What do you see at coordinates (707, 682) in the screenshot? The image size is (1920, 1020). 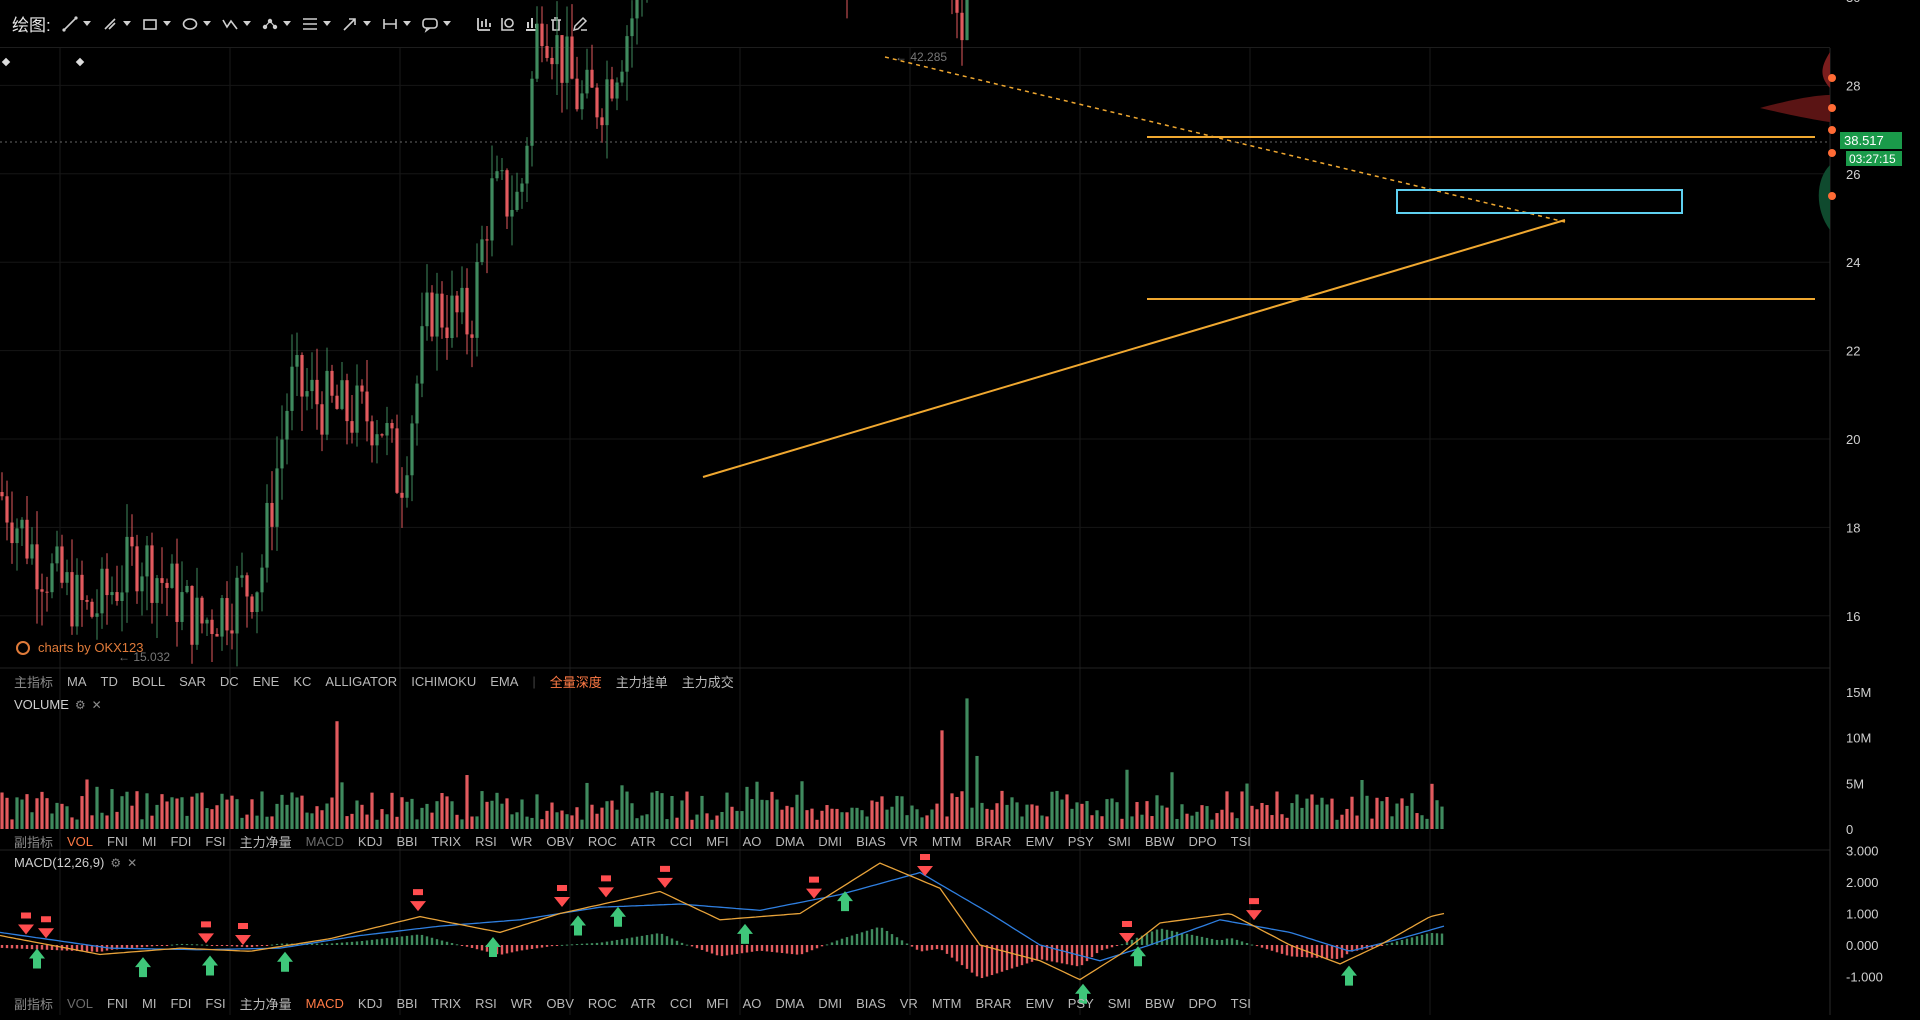 I see `depth-item-2: 主力成交` at bounding box center [707, 682].